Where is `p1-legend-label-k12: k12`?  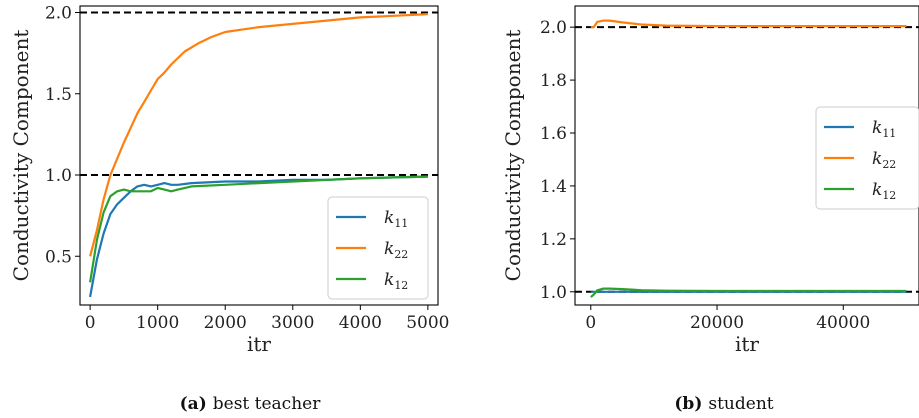
p1-legend-label-k12: k12 is located at coordinates (884, 191).